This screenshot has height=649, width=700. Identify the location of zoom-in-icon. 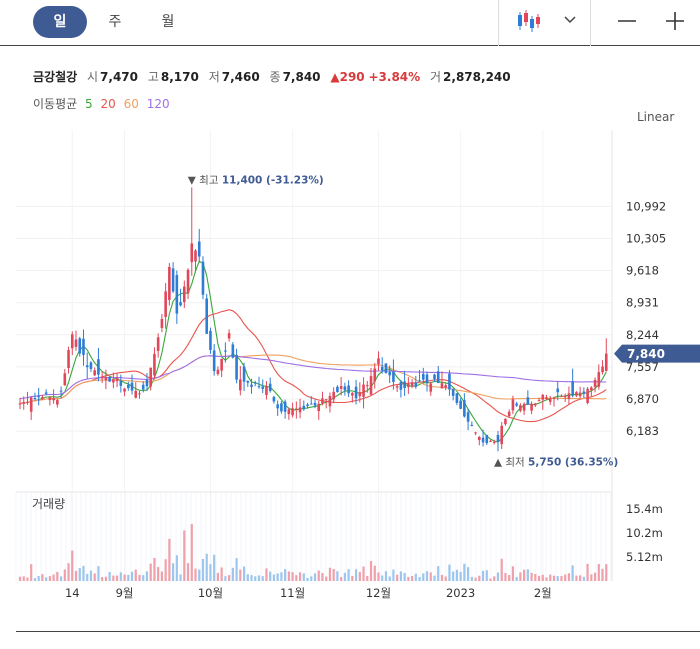
(675, 21).